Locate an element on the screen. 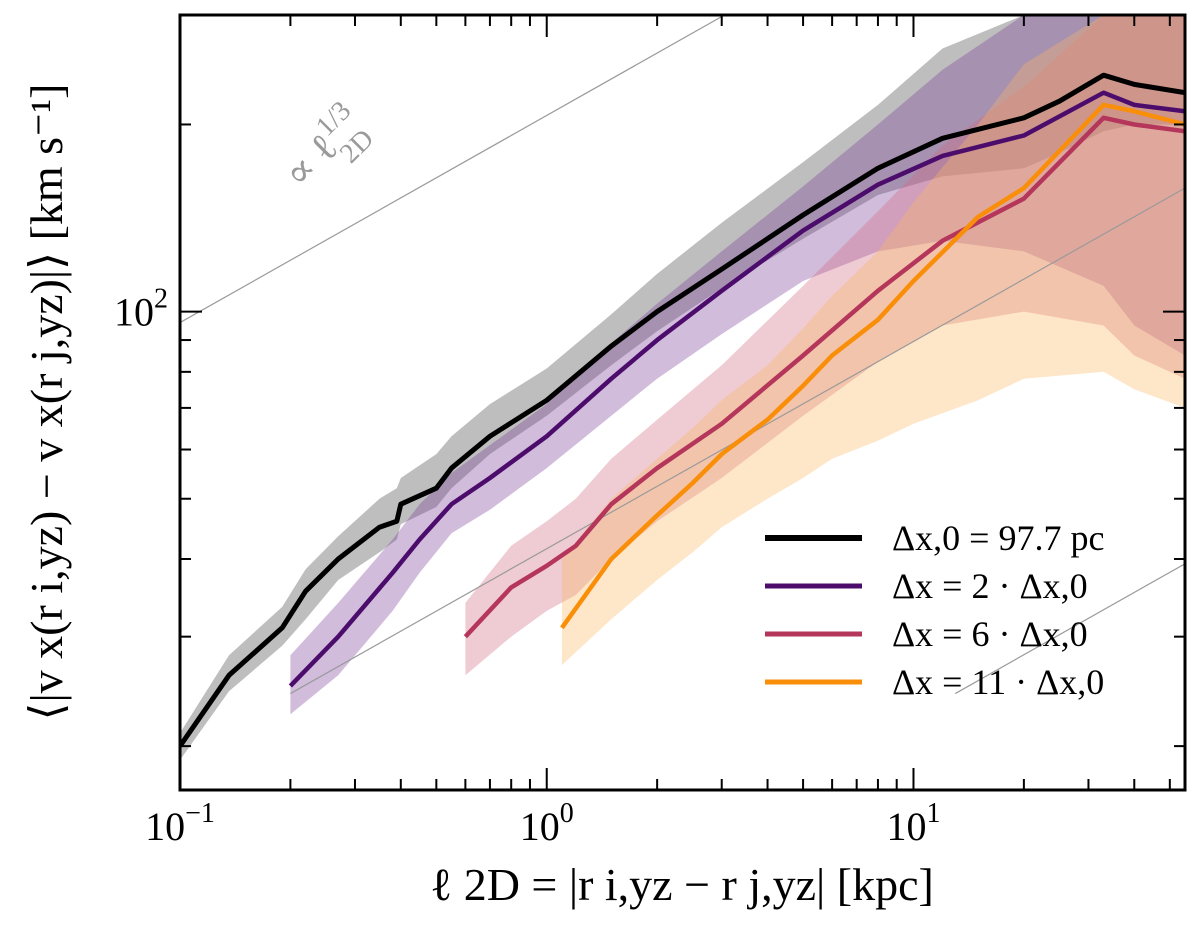 This screenshot has width=1200, height=933. legend-label-2: Δx = 6 · Δx,0 is located at coordinates (990, 634).